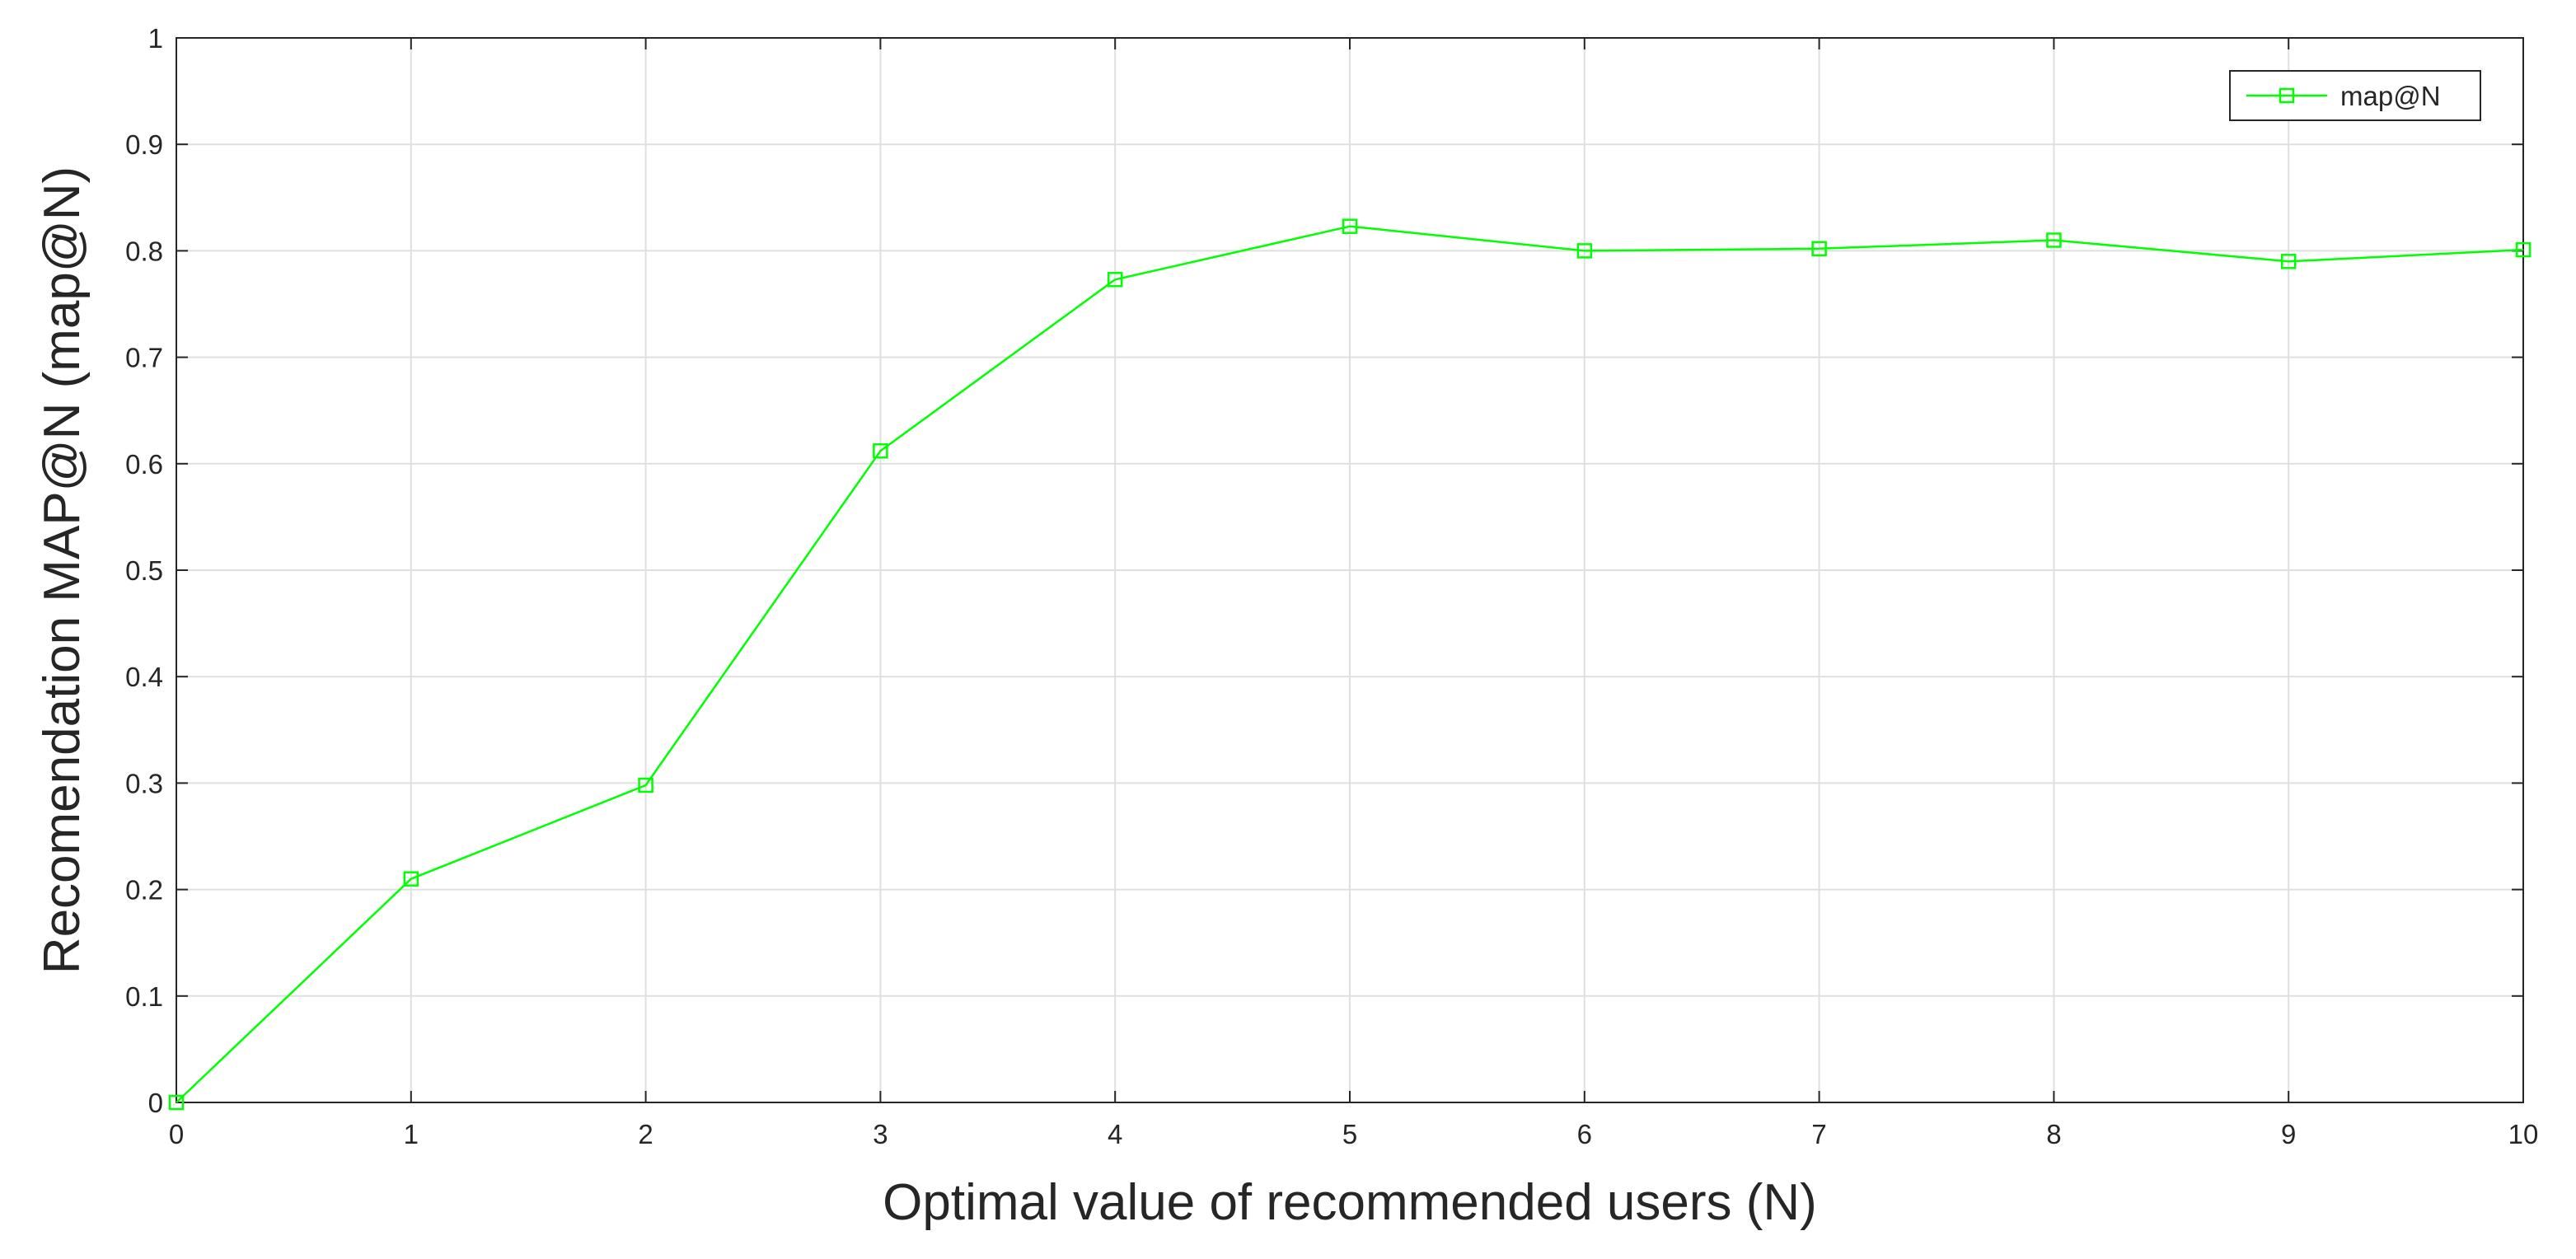 The width and height of the screenshot is (2576, 1259). I want to click on legend: map@N, so click(2355, 95).